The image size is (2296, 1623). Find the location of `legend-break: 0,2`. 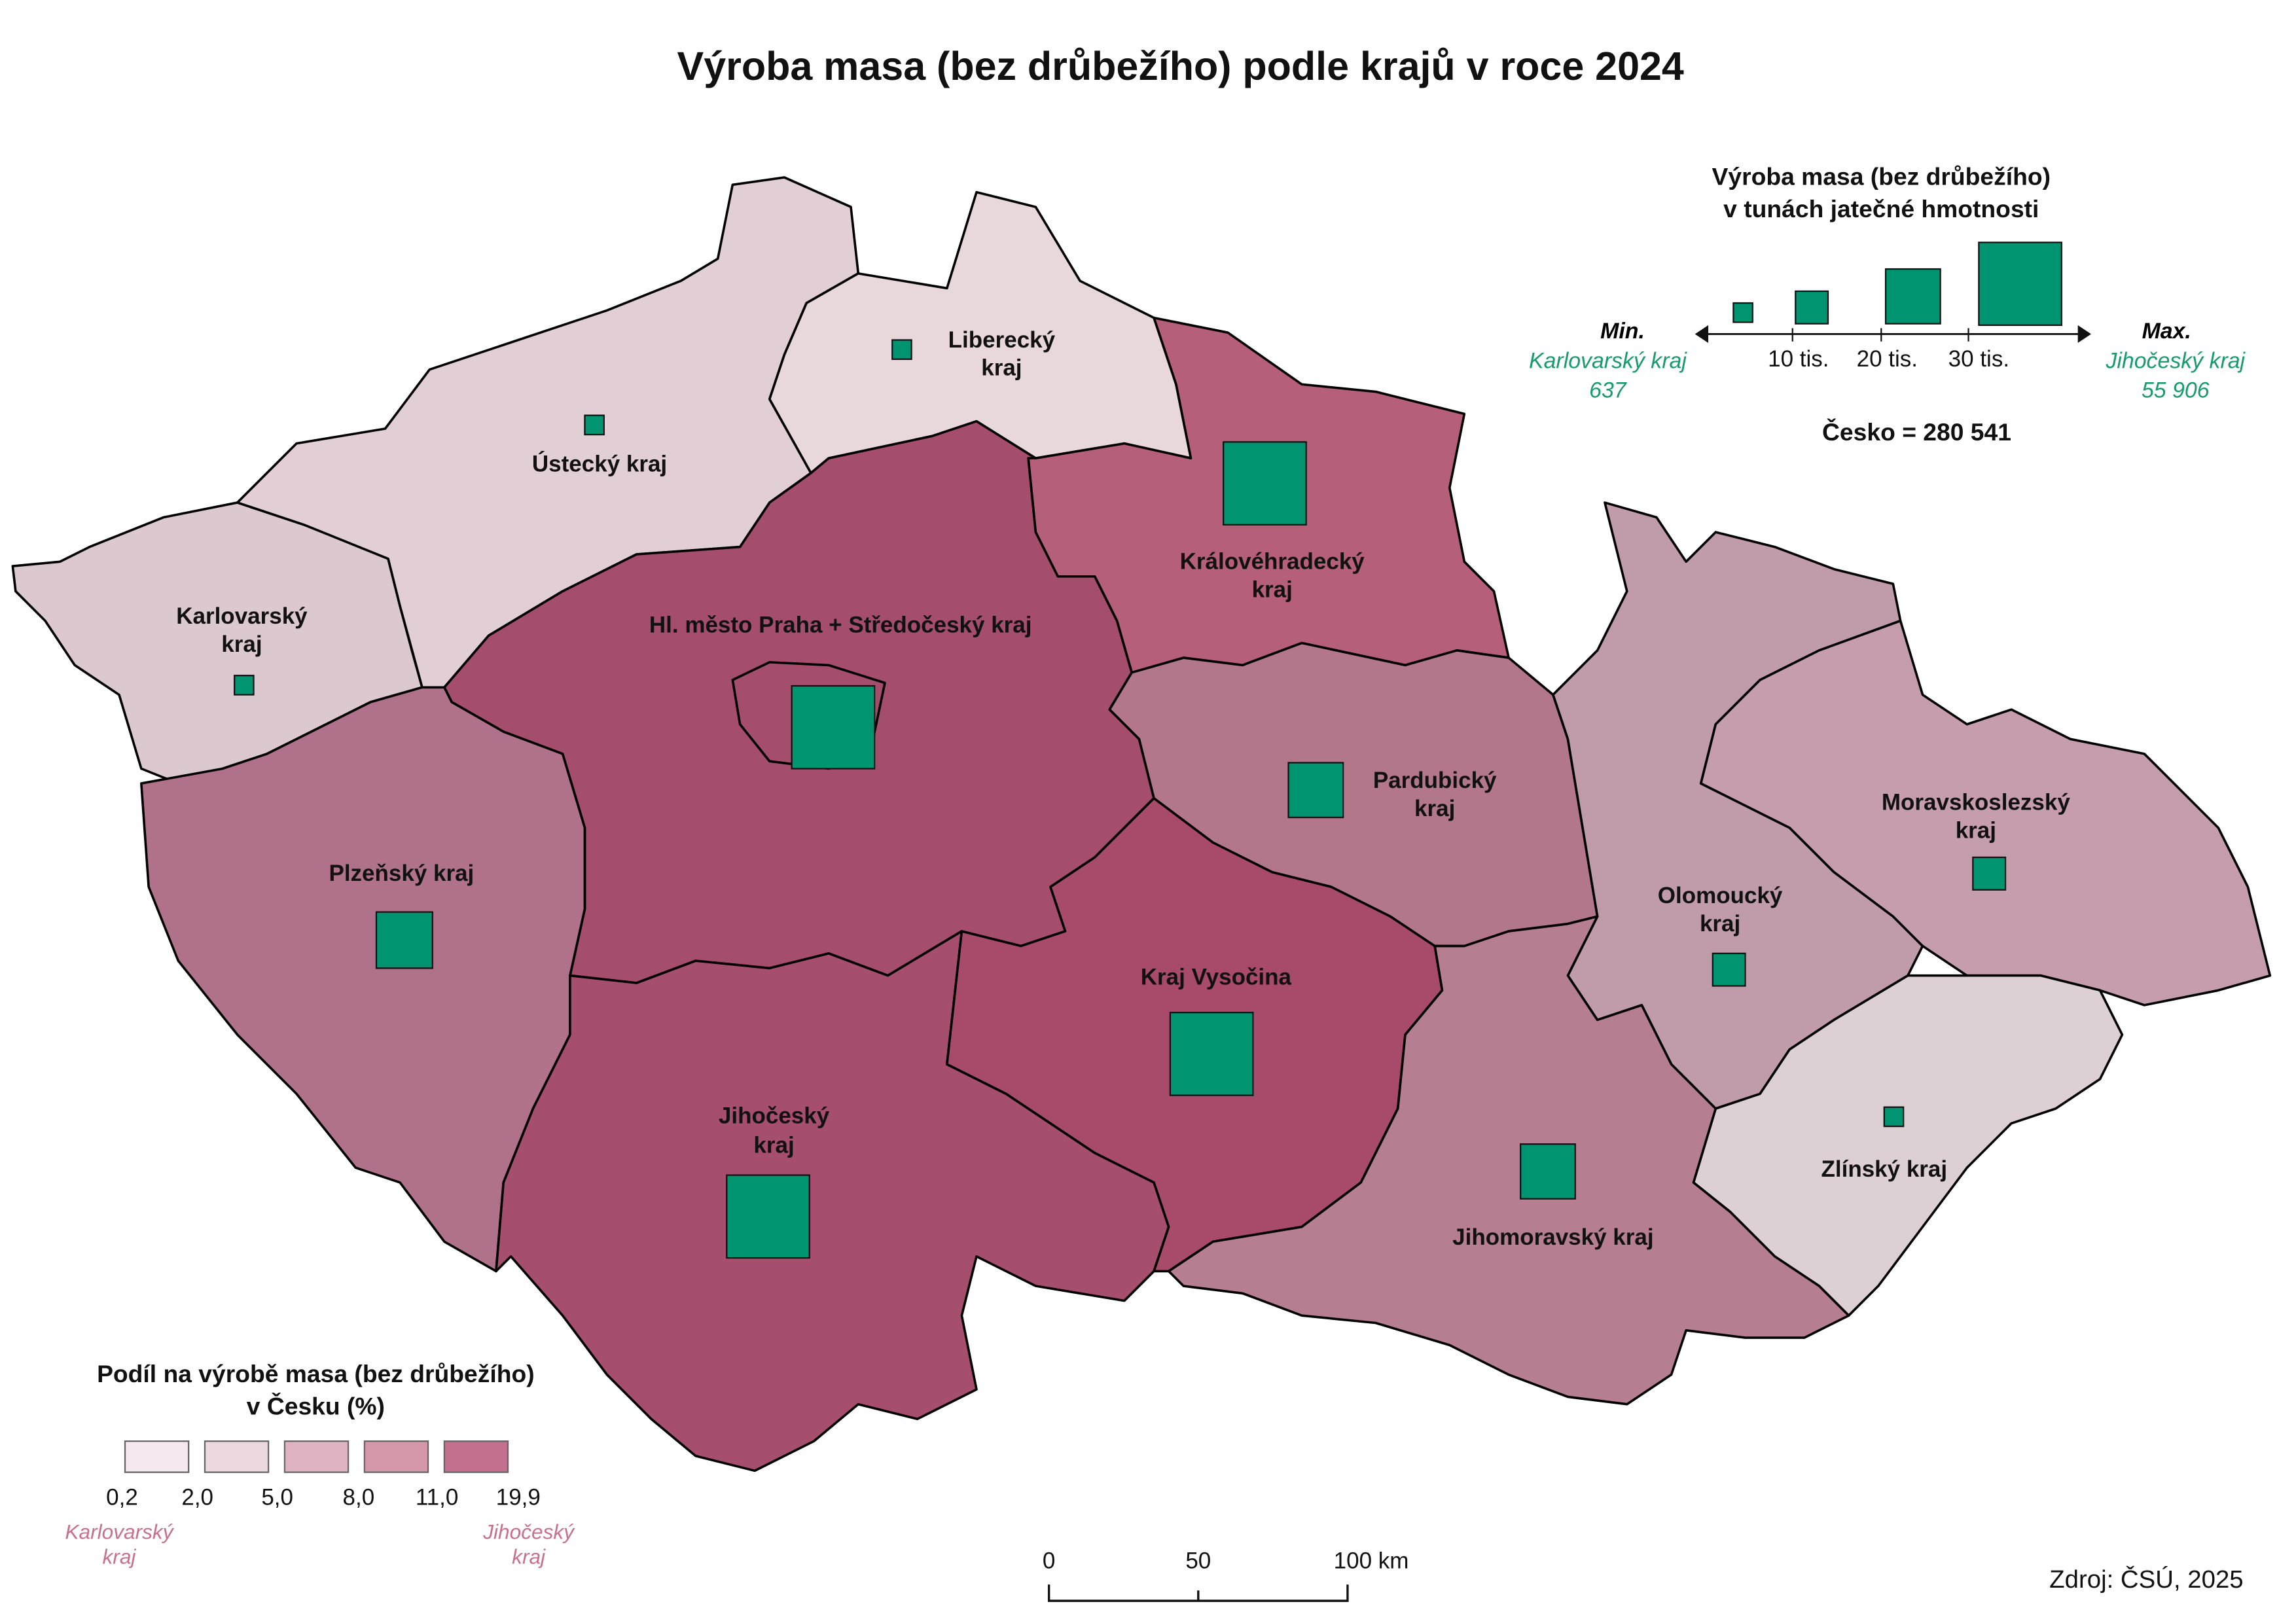

legend-break: 0,2 is located at coordinates (122, 1497).